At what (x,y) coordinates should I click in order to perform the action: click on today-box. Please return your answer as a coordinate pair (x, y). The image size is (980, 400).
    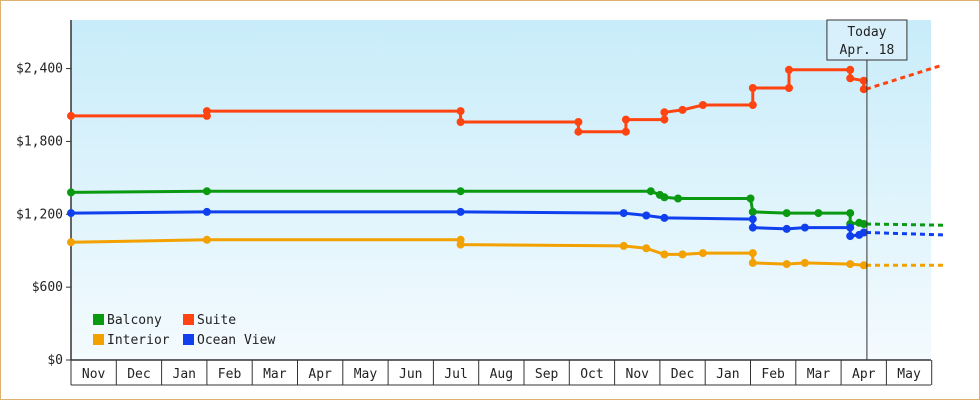
    Looking at the image, I should click on (867, 40).